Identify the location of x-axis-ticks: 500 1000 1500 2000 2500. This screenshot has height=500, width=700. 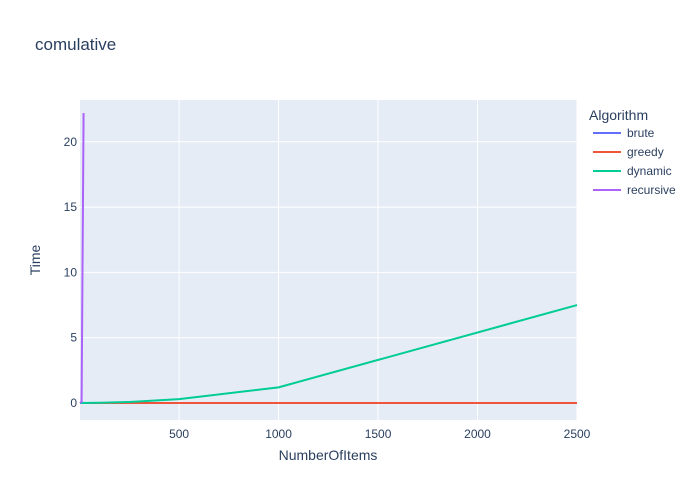
(380, 434).